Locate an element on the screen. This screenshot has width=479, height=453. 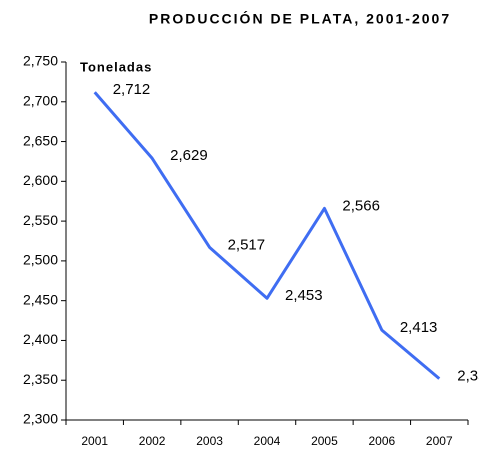
x-tick-label: 2006 is located at coordinates (382, 441).